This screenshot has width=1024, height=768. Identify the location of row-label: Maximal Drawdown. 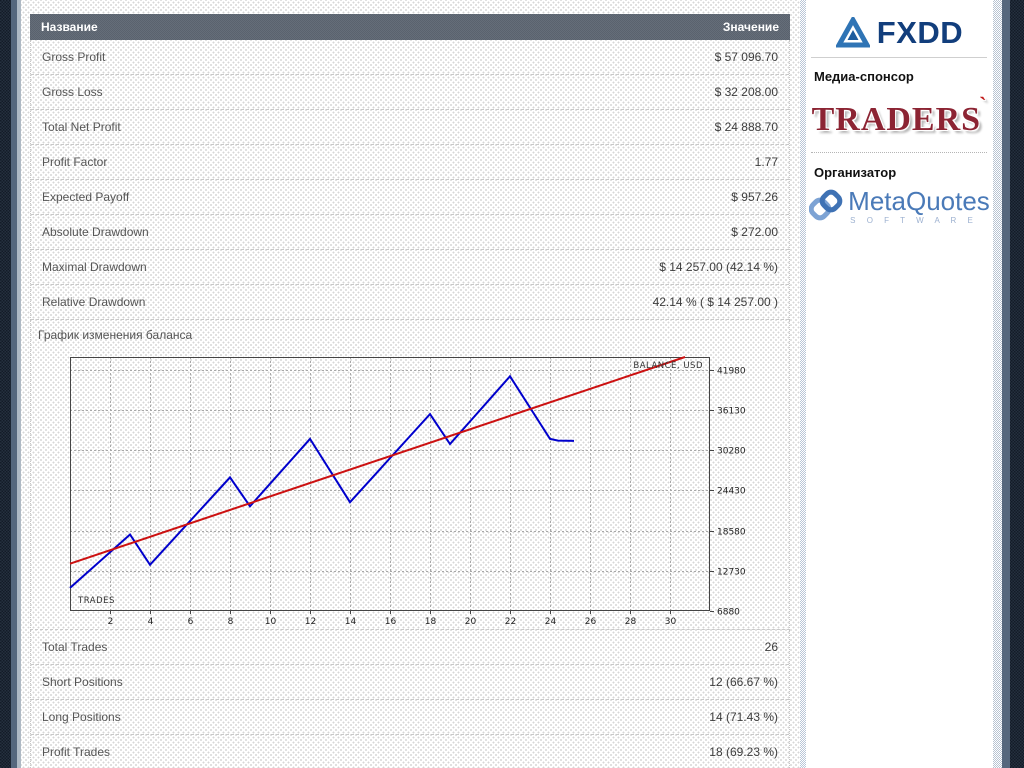
(94, 267).